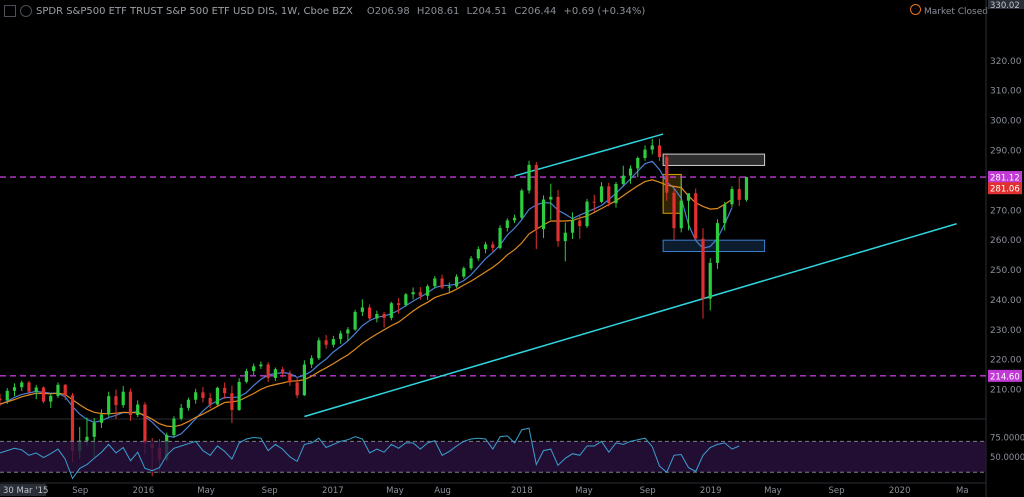 This screenshot has height=497, width=1024. Describe the element at coordinates (1006, 391) in the screenshot. I see `price-tick-label: 210.00` at that location.